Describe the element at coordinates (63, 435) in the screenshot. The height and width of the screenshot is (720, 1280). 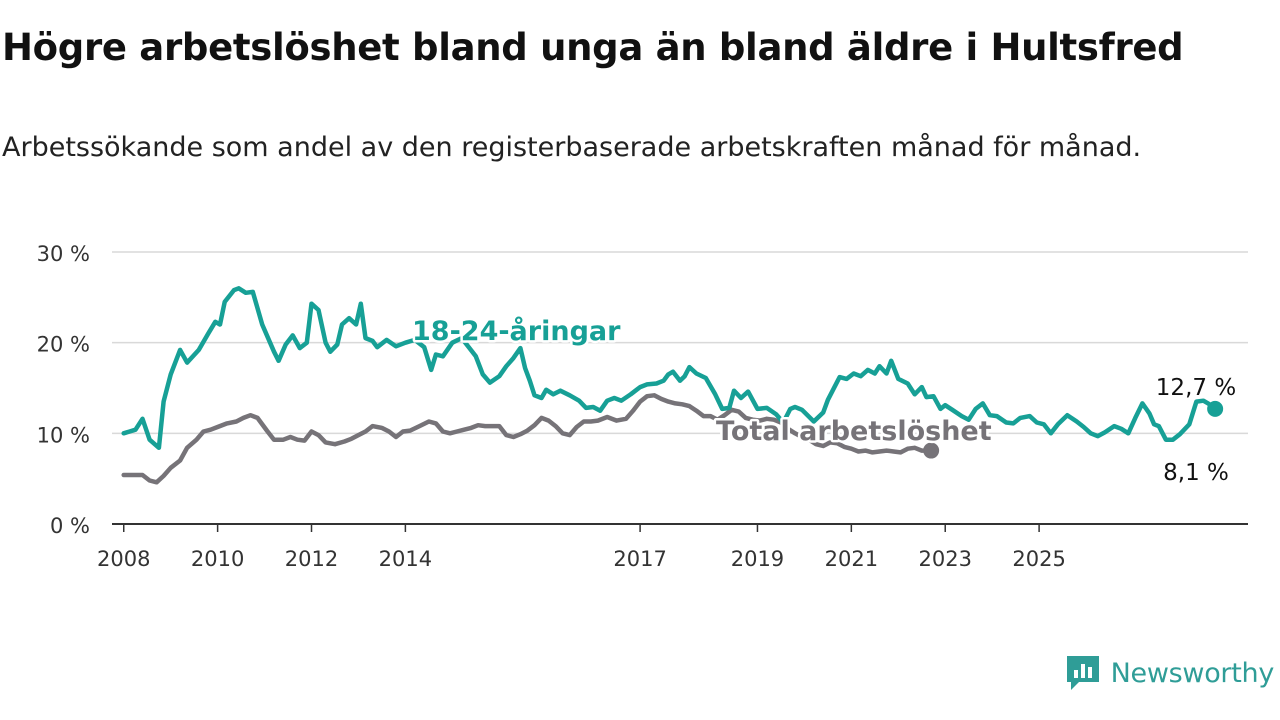
I see `y-tick-label: 10 %` at that location.